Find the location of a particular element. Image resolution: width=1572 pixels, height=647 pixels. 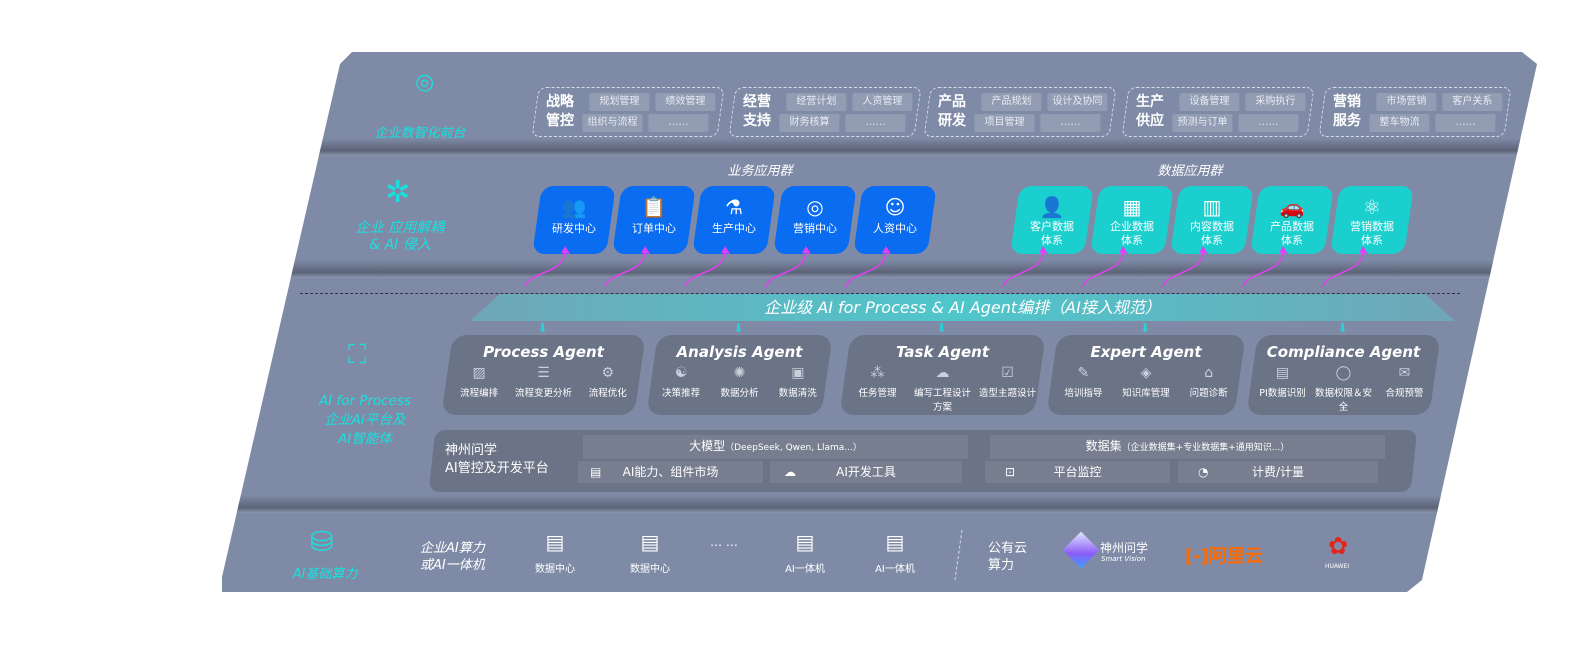

agent-capability: ⚙ 流程优化 is located at coordinates (608, 382).